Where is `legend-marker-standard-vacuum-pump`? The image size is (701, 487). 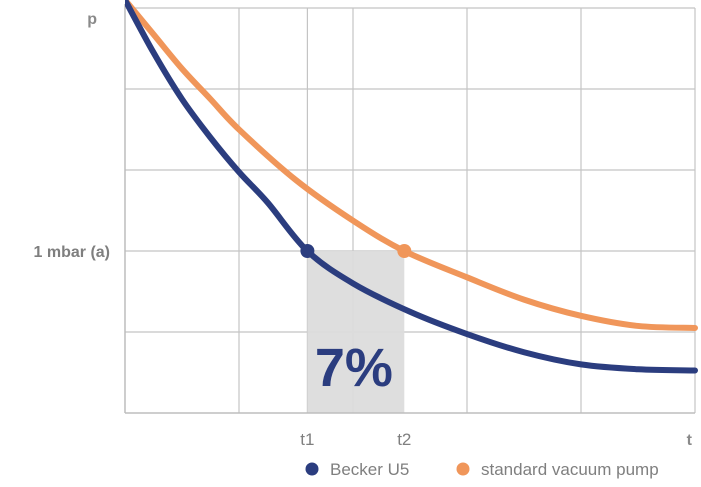
legend-marker-standard-vacuum-pump is located at coordinates (463, 469).